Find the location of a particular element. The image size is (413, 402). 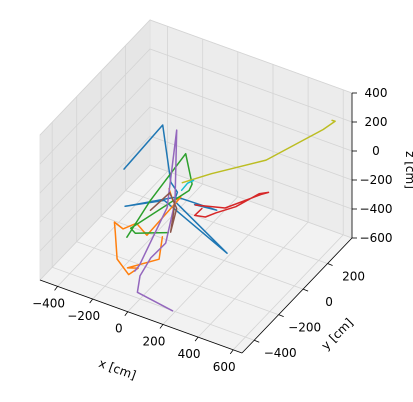

y-axis-line is located at coordinates (297, 295).